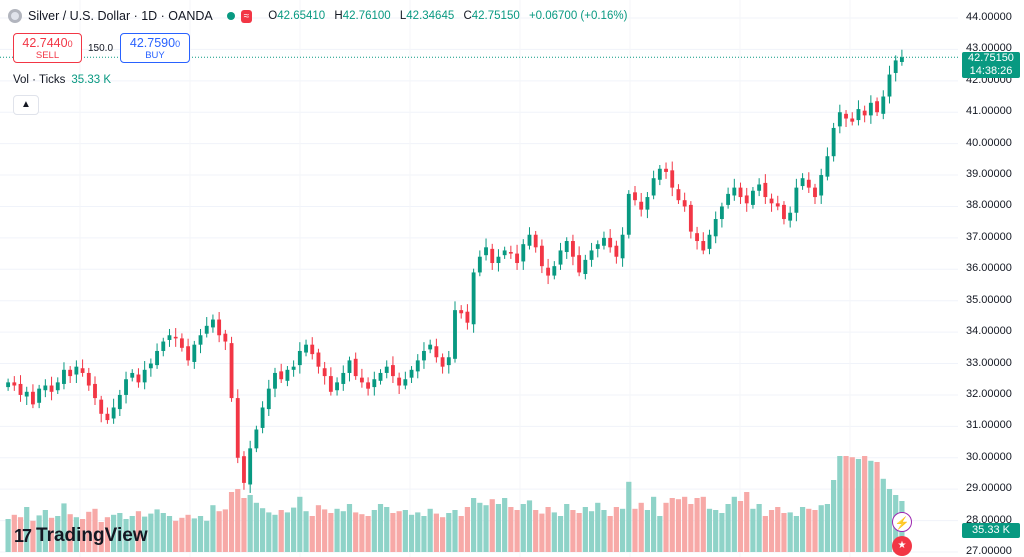  I want to click on us-flag-icon: ★, so click(902, 546).